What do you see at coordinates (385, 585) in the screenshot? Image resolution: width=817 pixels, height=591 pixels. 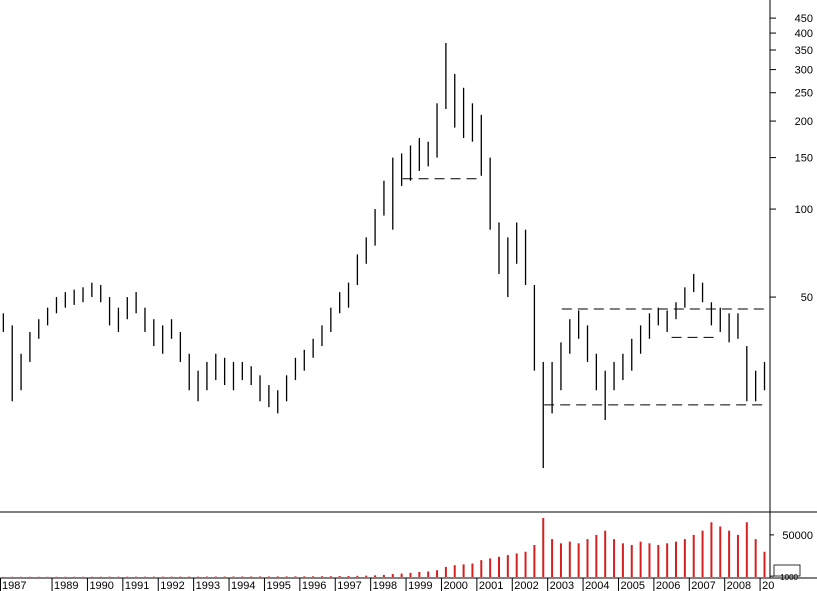 I see `x-tick-label: 1998` at bounding box center [385, 585].